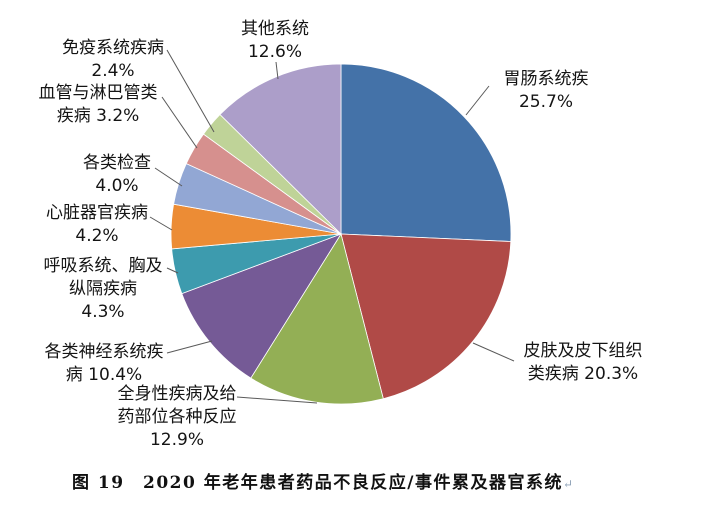 This screenshot has width=718, height=515. What do you see at coordinates (168, 177) in the screenshot?
I see `leader-line-exams` at bounding box center [168, 177].